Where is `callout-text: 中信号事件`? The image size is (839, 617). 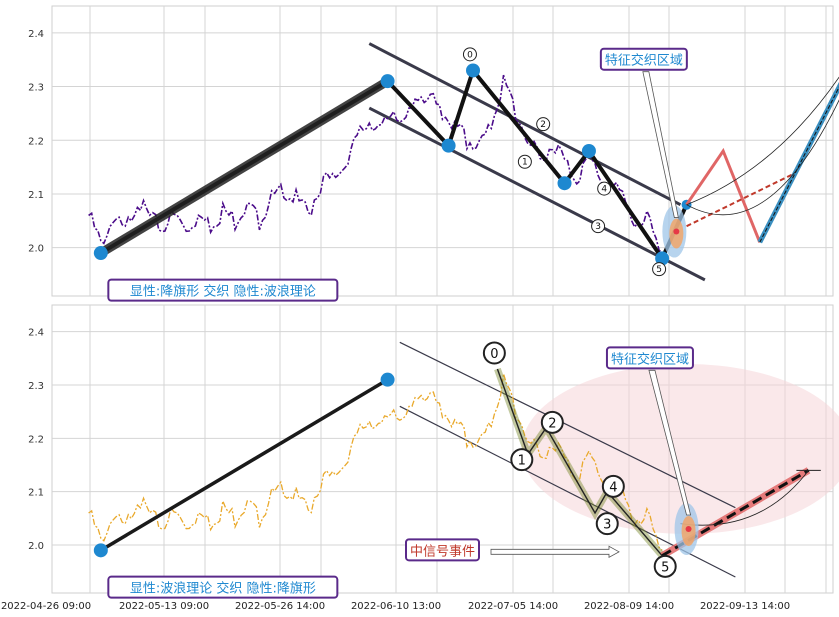
callout-text: 中信号事件 is located at coordinates (442, 551).